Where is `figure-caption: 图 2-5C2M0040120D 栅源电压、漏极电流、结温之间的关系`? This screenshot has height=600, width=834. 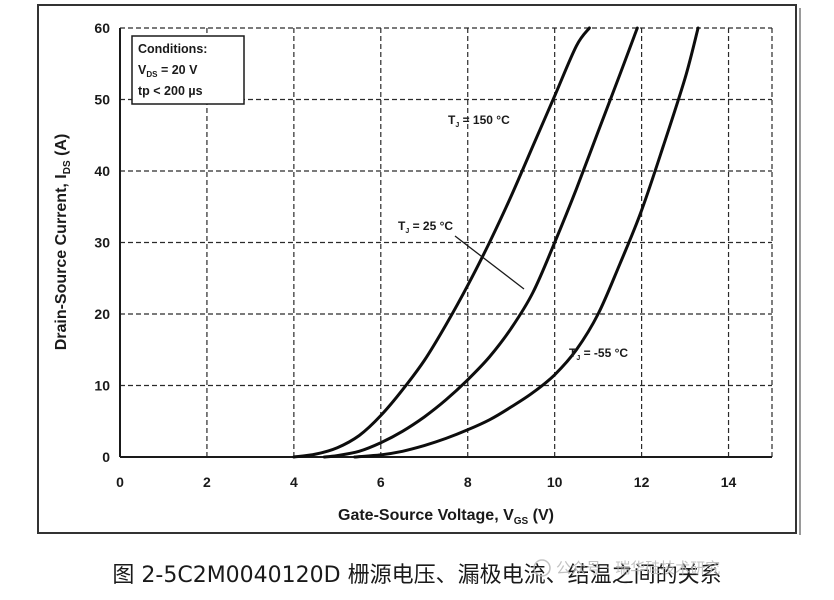 figure-caption: 图 2-5C2M0040120D 栅源电压、漏极电流、结温之间的关系 is located at coordinates (416, 575).